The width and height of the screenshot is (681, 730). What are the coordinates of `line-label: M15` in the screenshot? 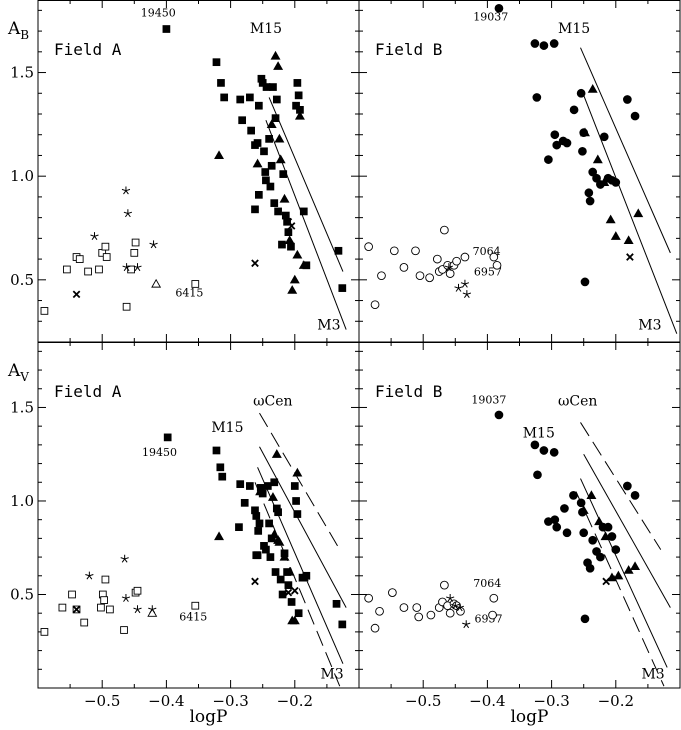 It's located at (266, 29).